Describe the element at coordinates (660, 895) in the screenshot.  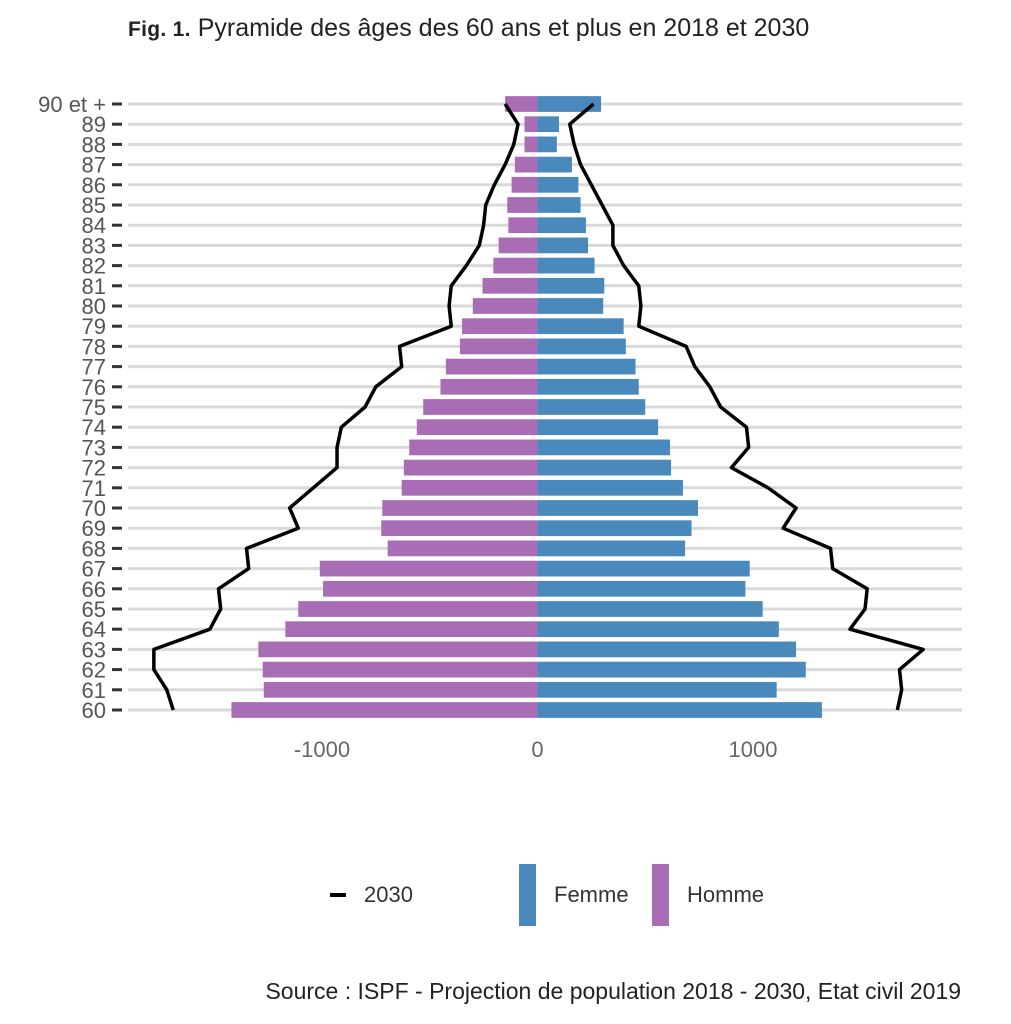
I see `legend-homme-swatch` at that location.